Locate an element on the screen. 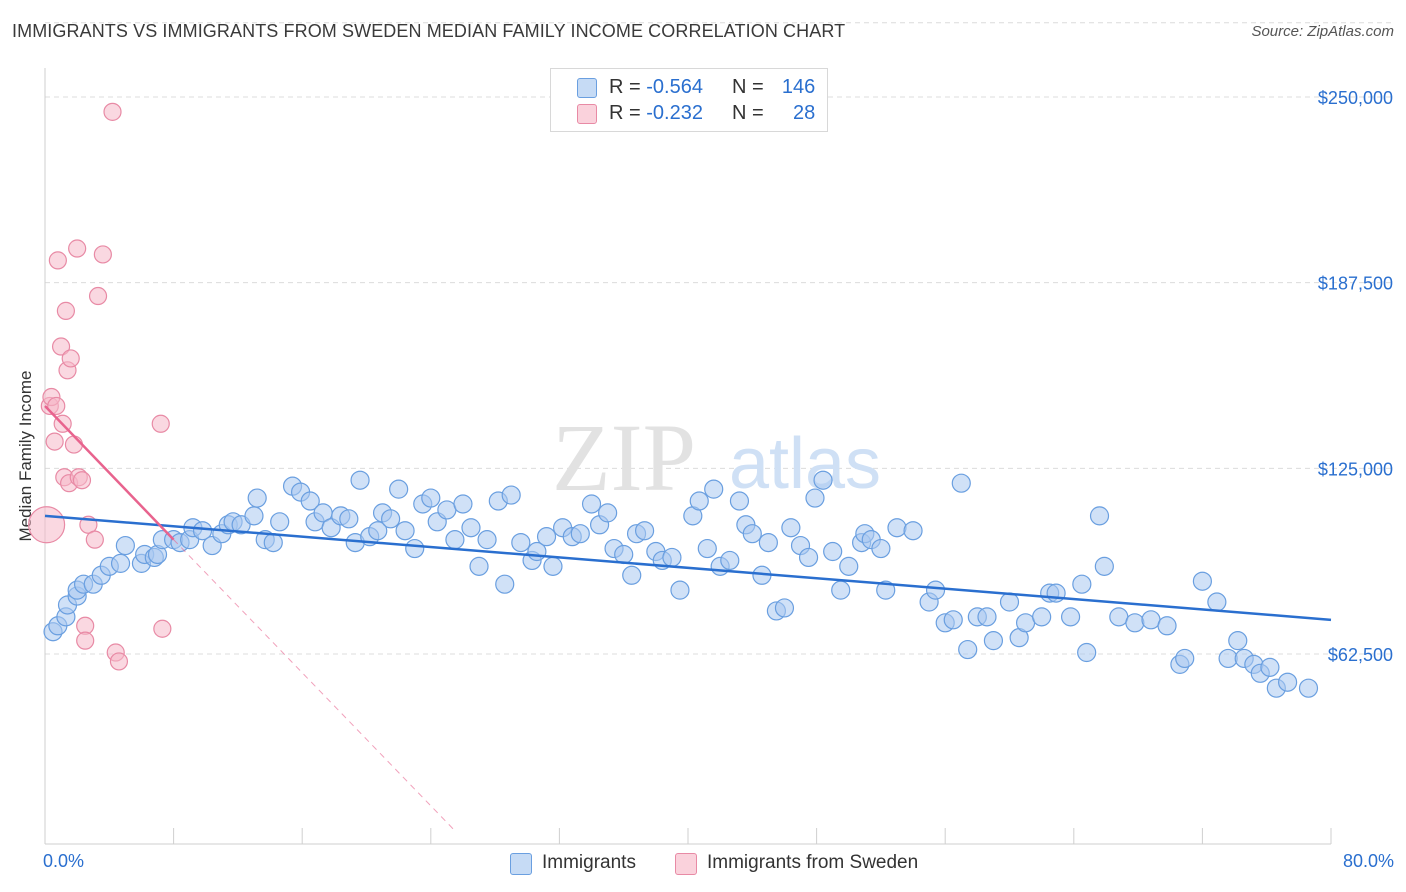  sweden-points is located at coordinates (100, 386).